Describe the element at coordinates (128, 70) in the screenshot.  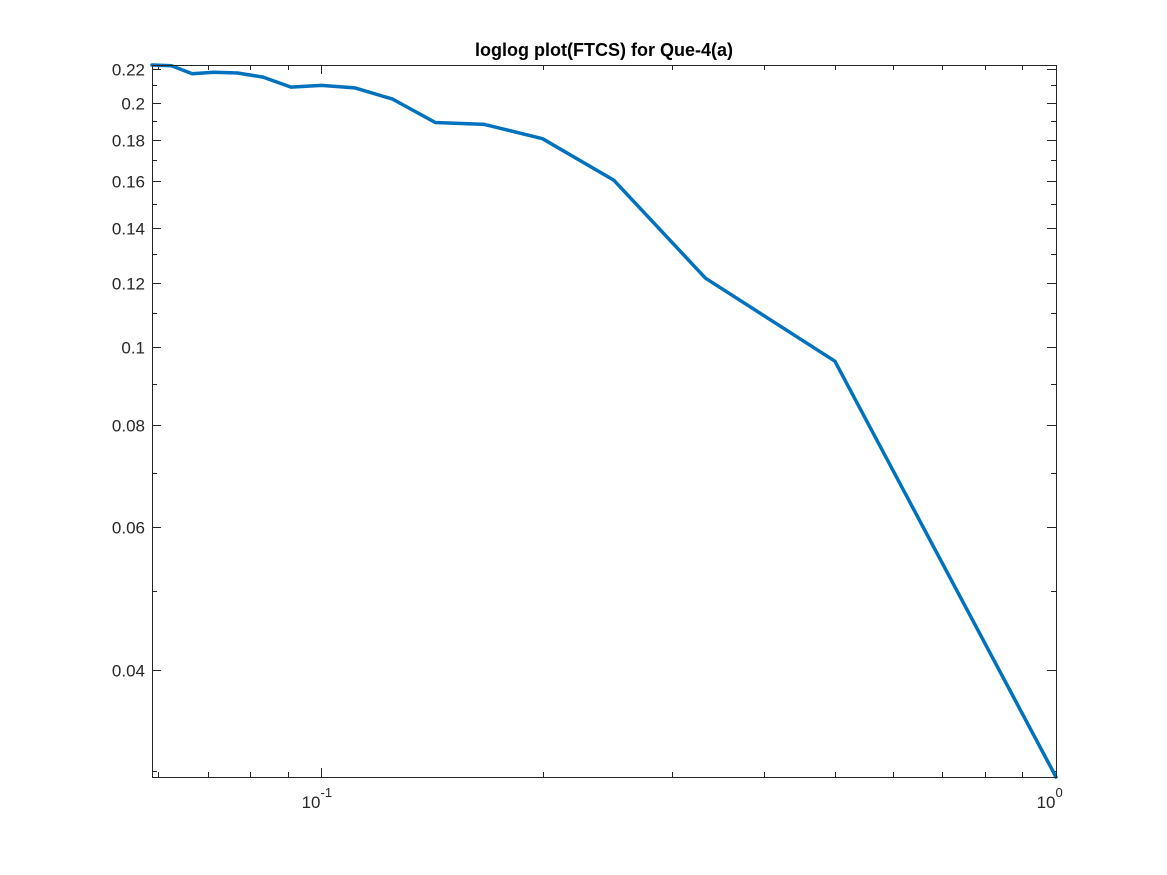
I see `y-tick-label: 0.22` at that location.